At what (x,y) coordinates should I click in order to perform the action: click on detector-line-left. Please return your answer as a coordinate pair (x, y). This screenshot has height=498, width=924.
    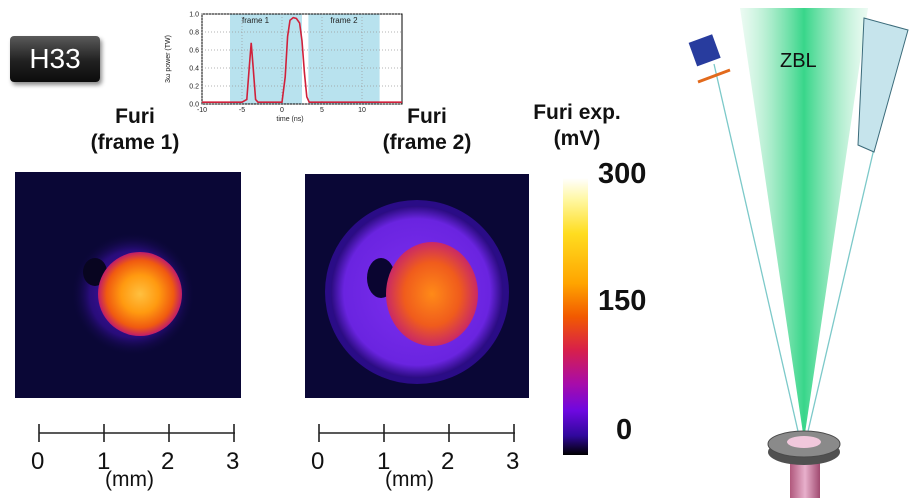
    Looking at the image, I should click on (757, 252).